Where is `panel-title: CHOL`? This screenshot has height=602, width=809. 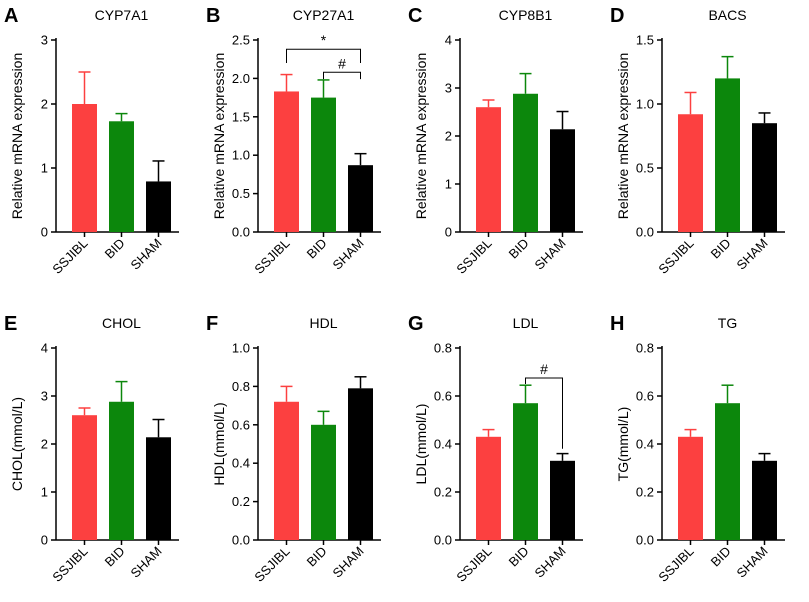
panel-title: CHOL is located at coordinates (121, 323).